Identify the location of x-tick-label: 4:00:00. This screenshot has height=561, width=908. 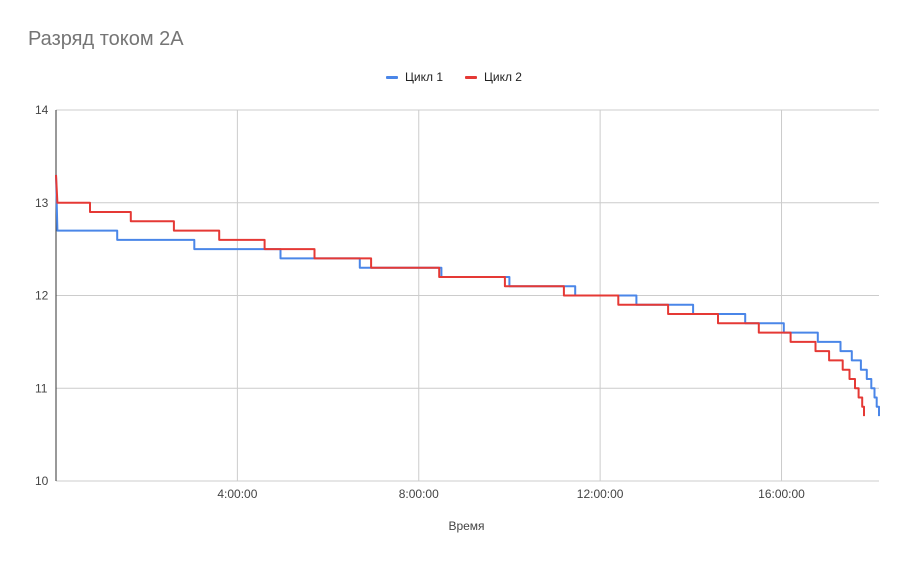
(237, 494).